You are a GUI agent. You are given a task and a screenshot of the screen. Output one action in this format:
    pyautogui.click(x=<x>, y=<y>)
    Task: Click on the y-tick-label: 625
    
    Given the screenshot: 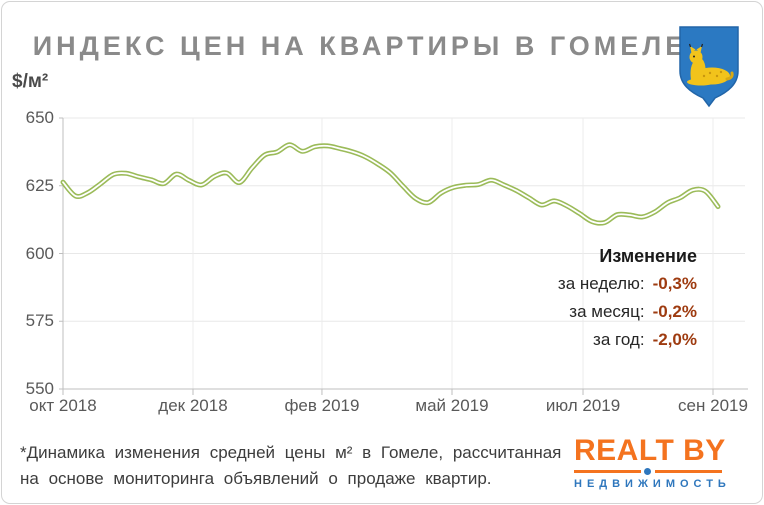 What is the action you would take?
    pyautogui.click(x=39, y=185)
    